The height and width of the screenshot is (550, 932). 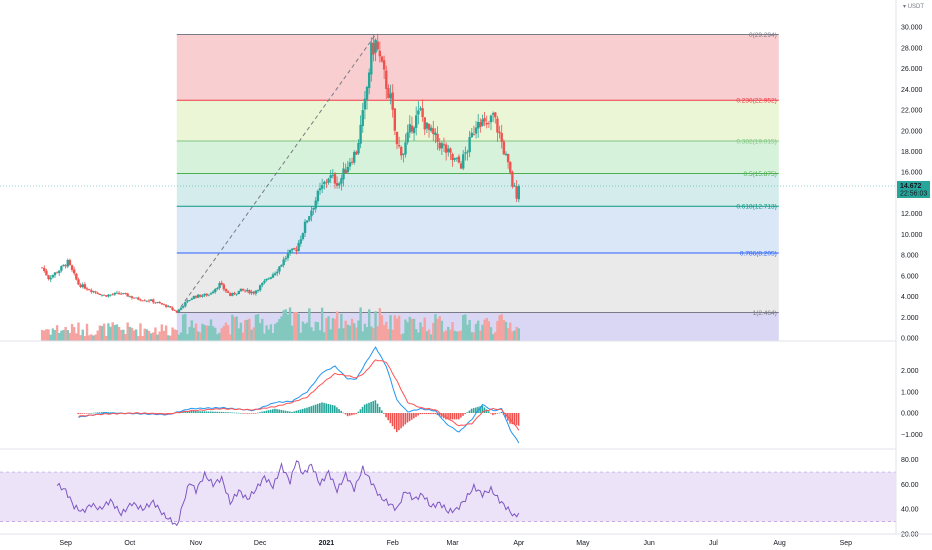 I want to click on fib-level-label: 0.5(15.875), so click(x=760, y=174).